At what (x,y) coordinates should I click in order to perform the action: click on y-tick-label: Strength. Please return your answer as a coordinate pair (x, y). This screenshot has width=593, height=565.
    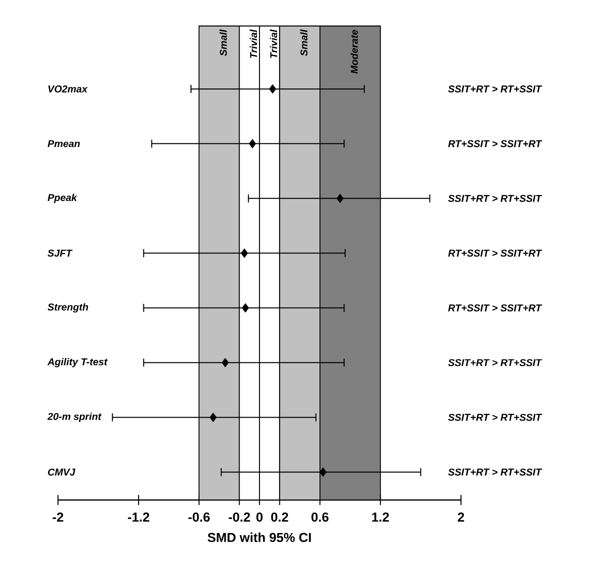
    Looking at the image, I should click on (68, 308).